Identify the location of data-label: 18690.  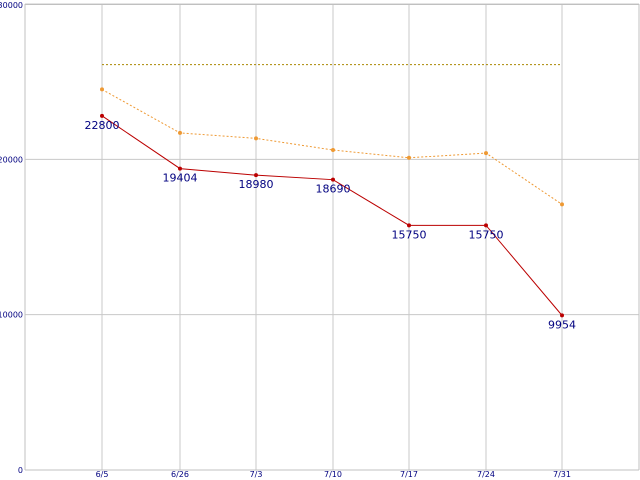
(333, 189).